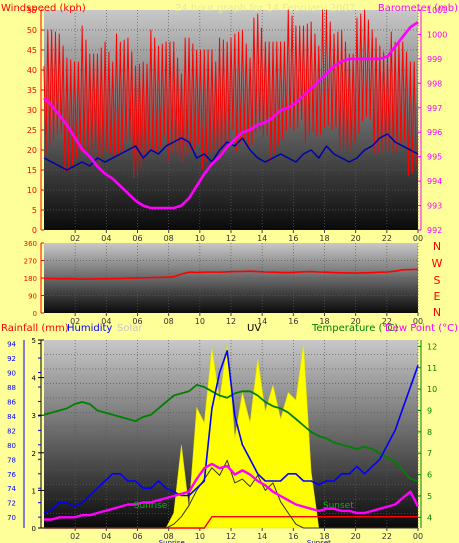 This screenshot has width=459, height=543. Describe the element at coordinates (32, 70) in the screenshot. I see `windspeed-ytick-label: 40` at that location.